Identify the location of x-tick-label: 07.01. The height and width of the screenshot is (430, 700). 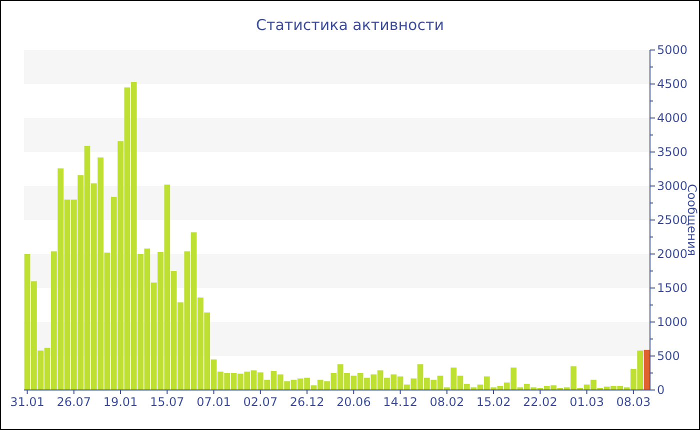
(213, 402).